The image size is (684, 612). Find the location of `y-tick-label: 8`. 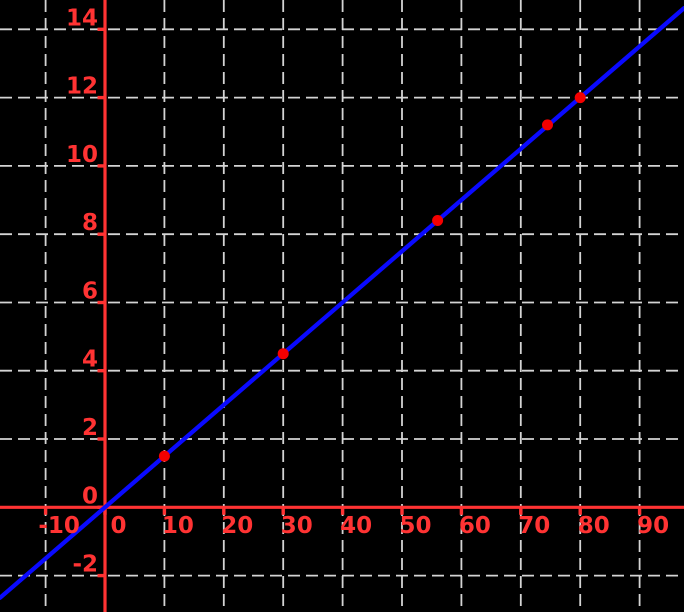

y-tick-label: 8 is located at coordinates (90, 223).